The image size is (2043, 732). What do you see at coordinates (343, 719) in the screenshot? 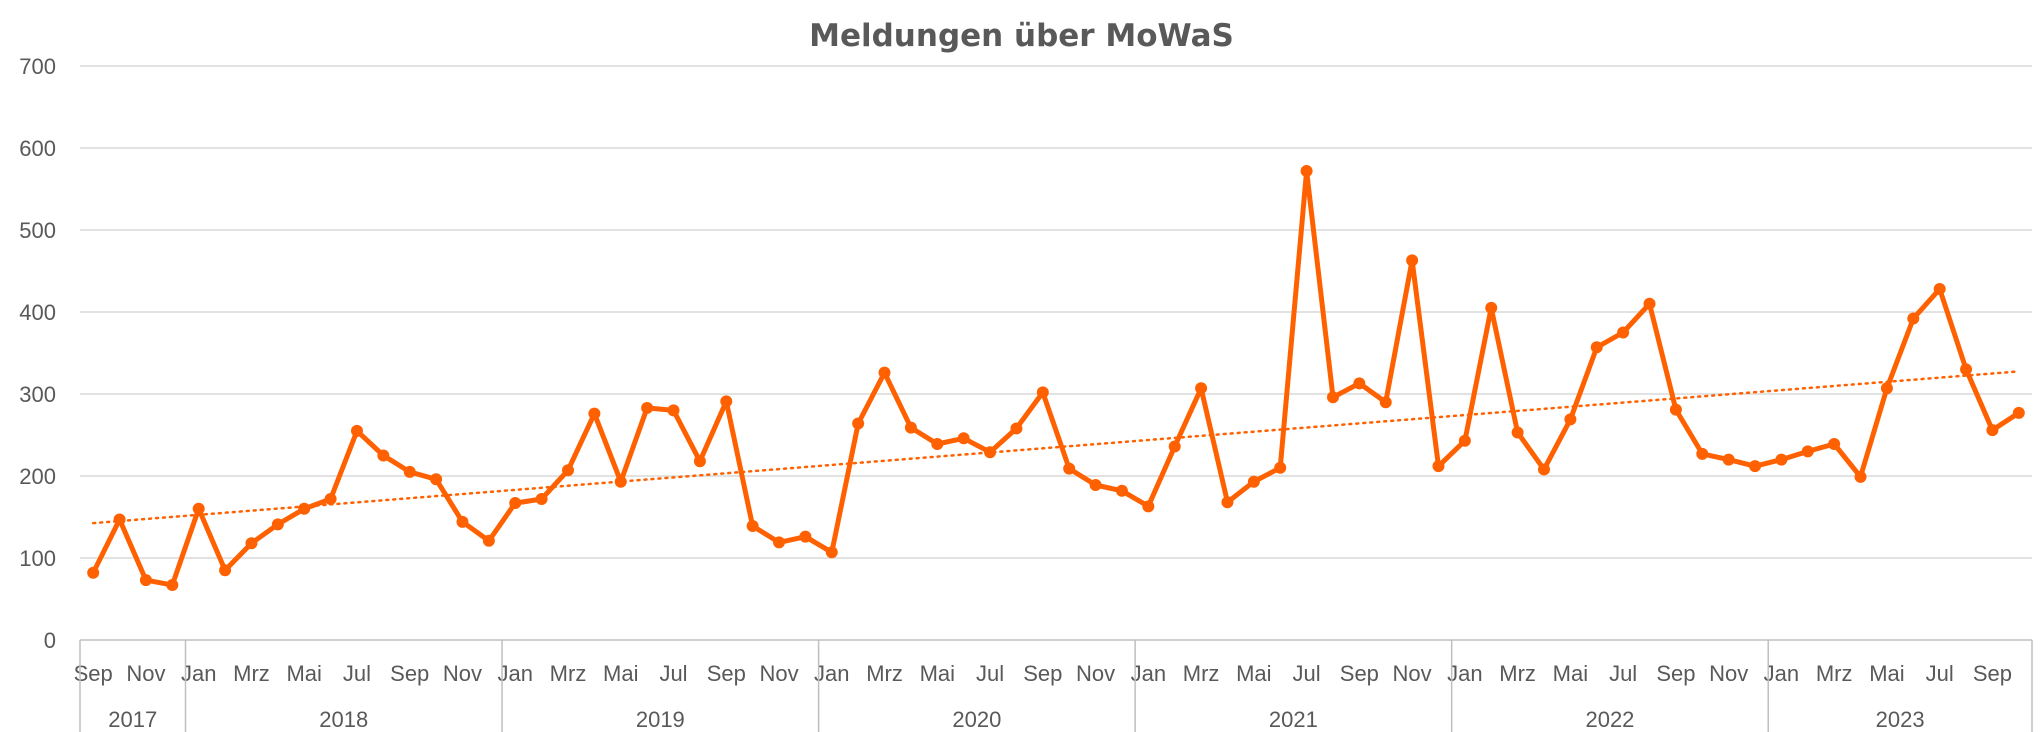
I see `year-label: 2018` at bounding box center [343, 719].